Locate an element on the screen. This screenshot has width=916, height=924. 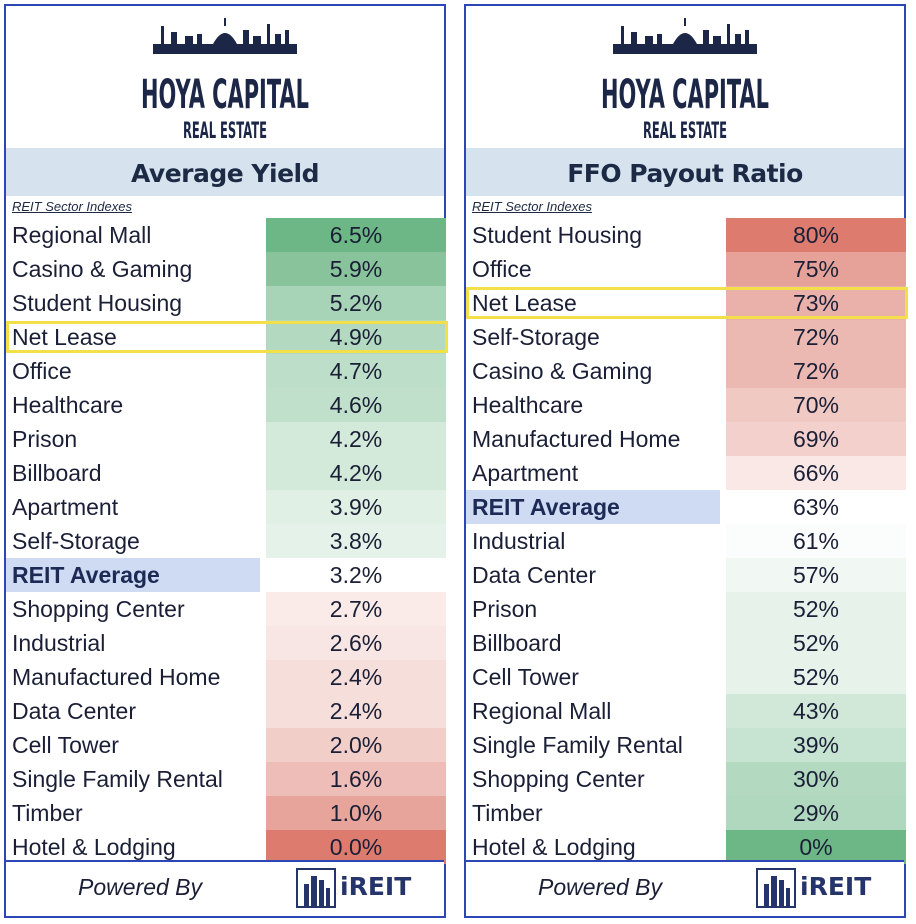
table-row: Single Family Rental 1.6% is located at coordinates (226, 779).